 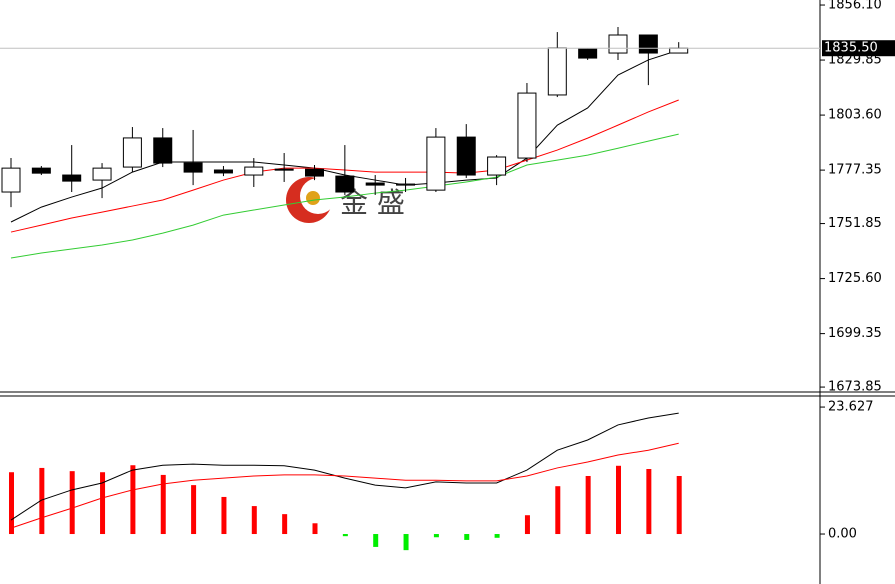 What do you see at coordinates (855, 60) in the screenshot?
I see `y-tick-label: 1829.85` at bounding box center [855, 60].